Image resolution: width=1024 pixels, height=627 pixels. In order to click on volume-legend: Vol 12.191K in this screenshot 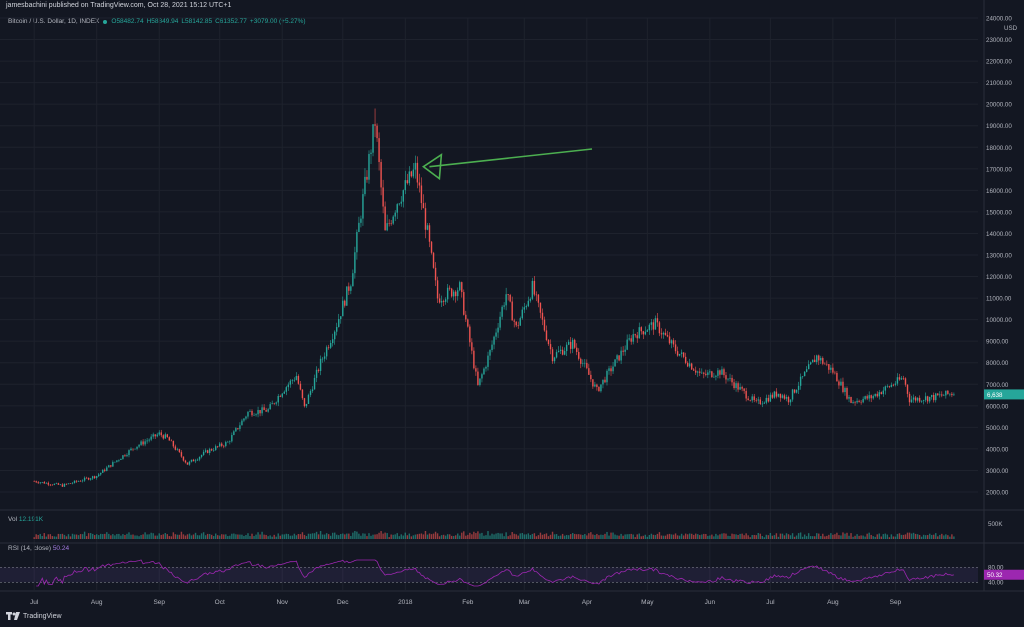, I will do `click(25, 519)`.